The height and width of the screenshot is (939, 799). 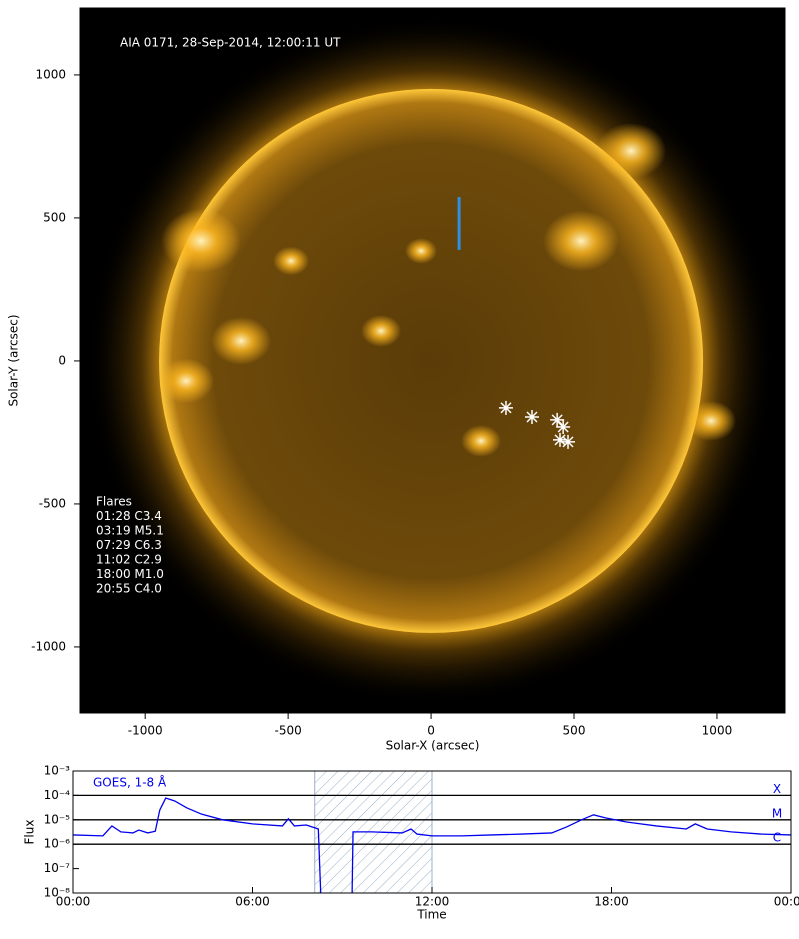 What do you see at coordinates (717, 731) in the screenshot?
I see `x-tick-label: 1000` at bounding box center [717, 731].